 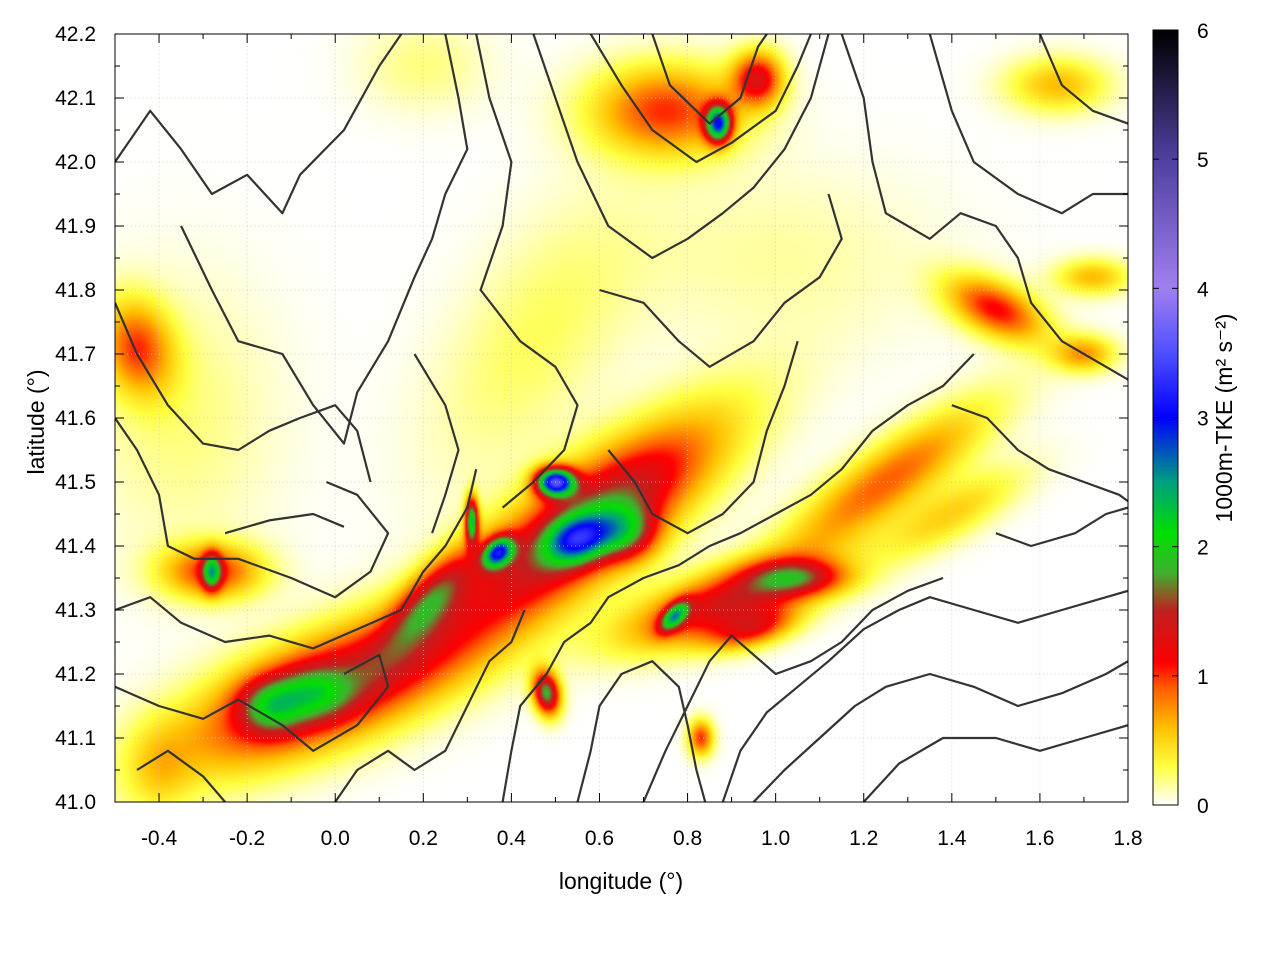 What do you see at coordinates (75, 546) in the screenshot?
I see `y-tick-label-4: 41.4` at bounding box center [75, 546].